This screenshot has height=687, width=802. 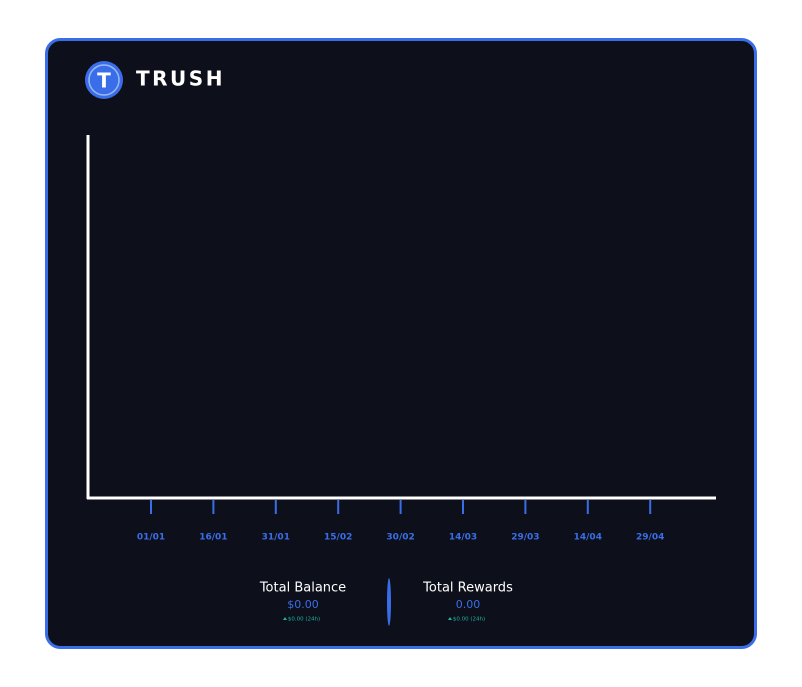 What do you see at coordinates (303, 604) in the screenshot?
I see `stat-value: $0.00` at bounding box center [303, 604].